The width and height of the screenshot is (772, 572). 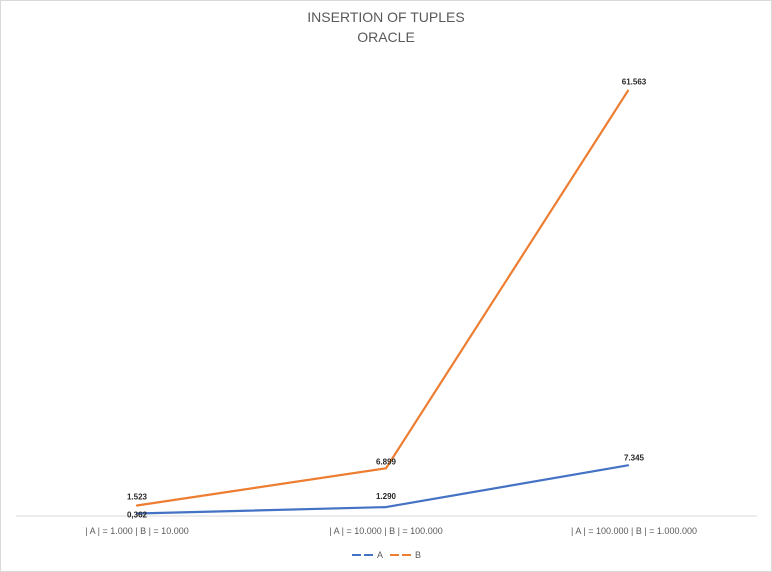 I want to click on data-label-a-1: 1.290, so click(x=386, y=496).